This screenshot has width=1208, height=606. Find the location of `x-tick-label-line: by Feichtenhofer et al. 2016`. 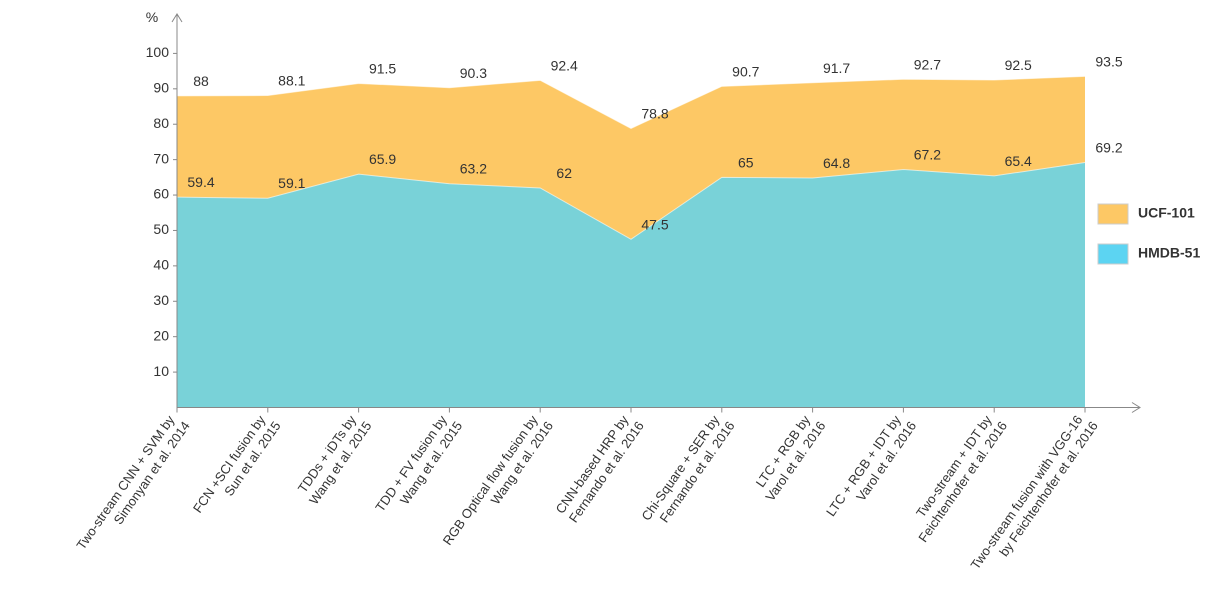

x-tick-label-line: by Feichtenhofer et al. 2016 is located at coordinates (1048, 489).